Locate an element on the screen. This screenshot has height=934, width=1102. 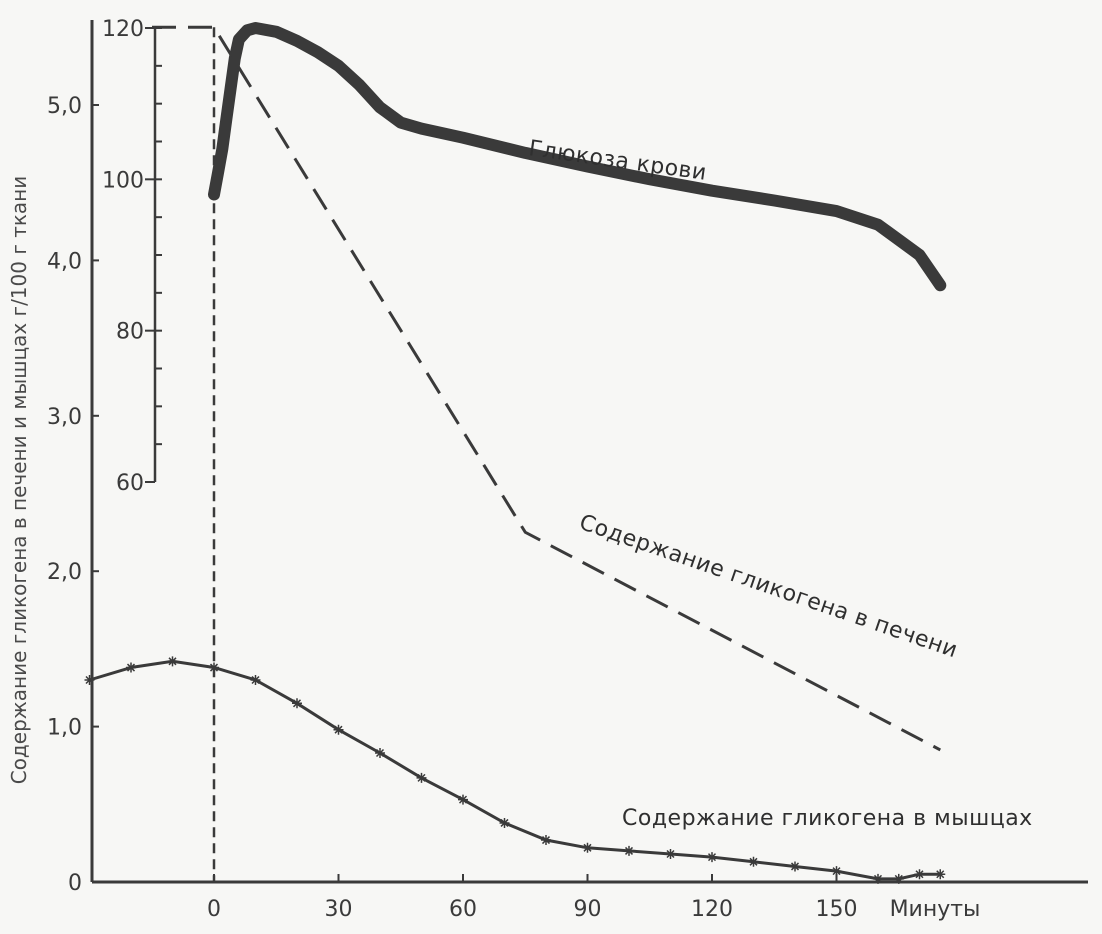
secondary-ticks-group: 60 80 100 120 is located at coordinates (132, 256).